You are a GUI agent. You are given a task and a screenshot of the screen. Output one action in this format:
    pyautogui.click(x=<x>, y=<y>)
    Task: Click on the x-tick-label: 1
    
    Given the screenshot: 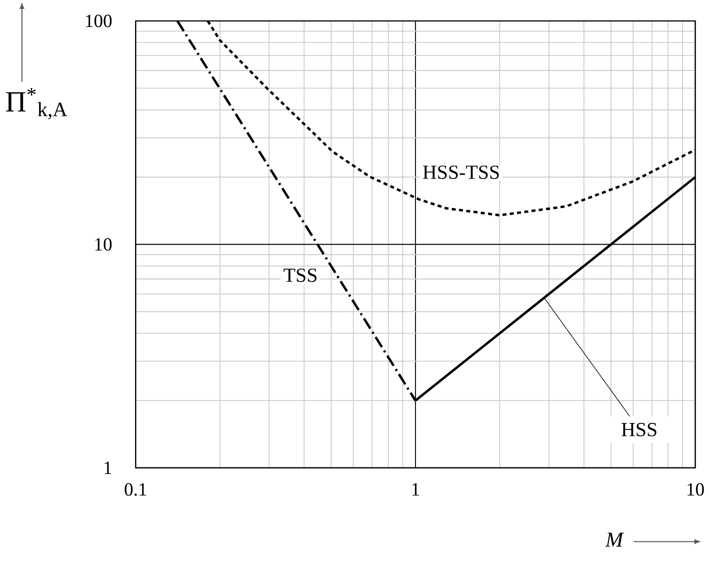 What is the action you would take?
    pyautogui.click(x=415, y=489)
    